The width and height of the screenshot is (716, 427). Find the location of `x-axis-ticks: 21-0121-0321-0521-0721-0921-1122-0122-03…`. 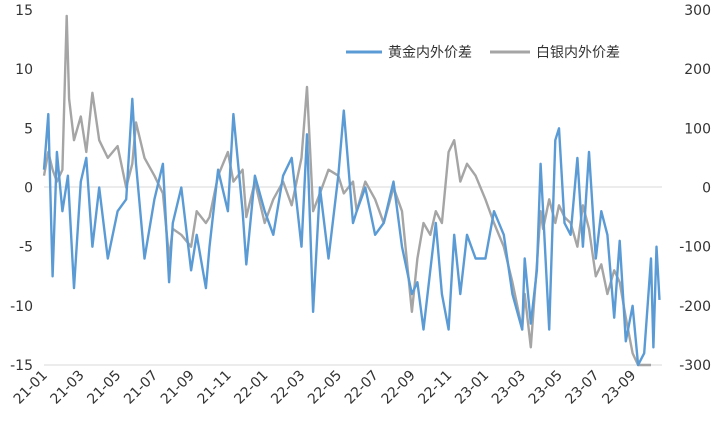

x-axis-ticks: 21-0121-0321-0521-0721-0921-1122-0122-03… is located at coordinates (325, 388).